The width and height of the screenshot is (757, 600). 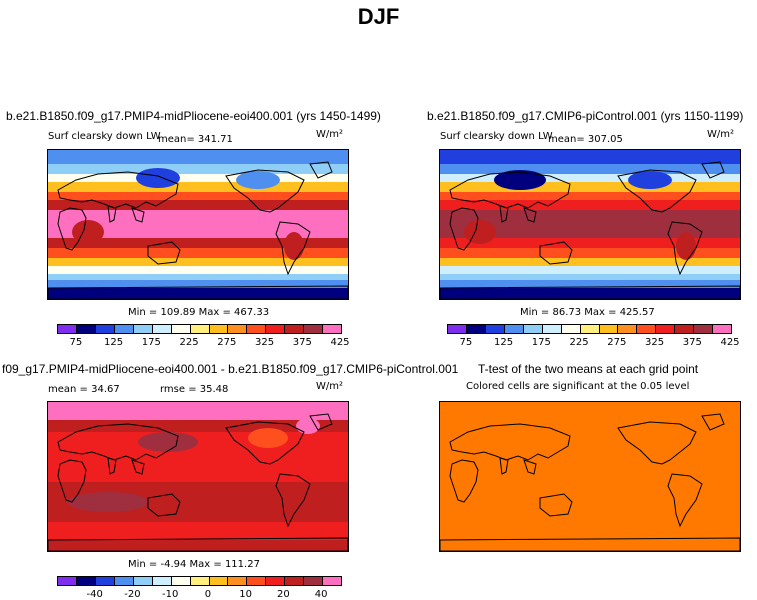 What do you see at coordinates (330, 134) in the screenshot?
I see `panel1-units: W/m²` at bounding box center [330, 134].